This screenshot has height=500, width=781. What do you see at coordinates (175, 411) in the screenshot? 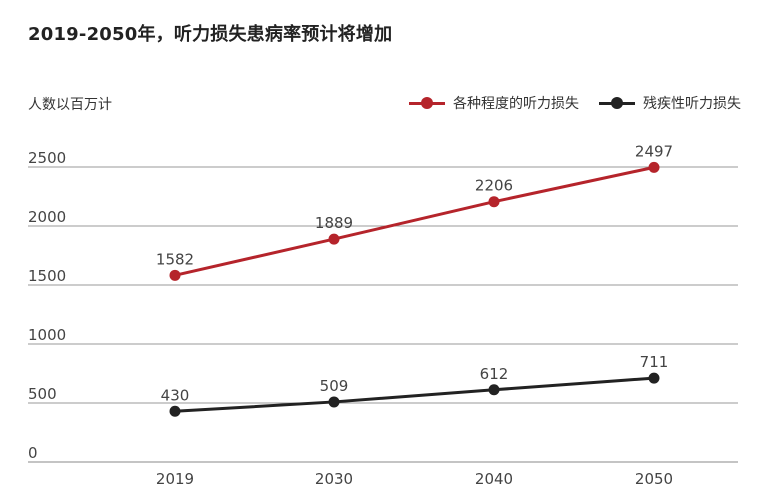
I see `data-point-1-2019` at bounding box center [175, 411].